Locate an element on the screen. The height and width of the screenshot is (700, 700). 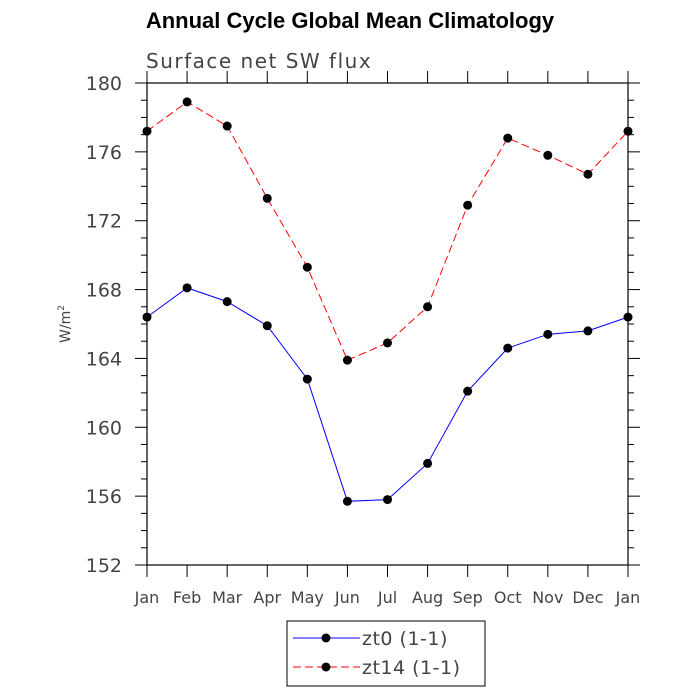
legend-label-0: zt0 (1-1) is located at coordinates (405, 639).